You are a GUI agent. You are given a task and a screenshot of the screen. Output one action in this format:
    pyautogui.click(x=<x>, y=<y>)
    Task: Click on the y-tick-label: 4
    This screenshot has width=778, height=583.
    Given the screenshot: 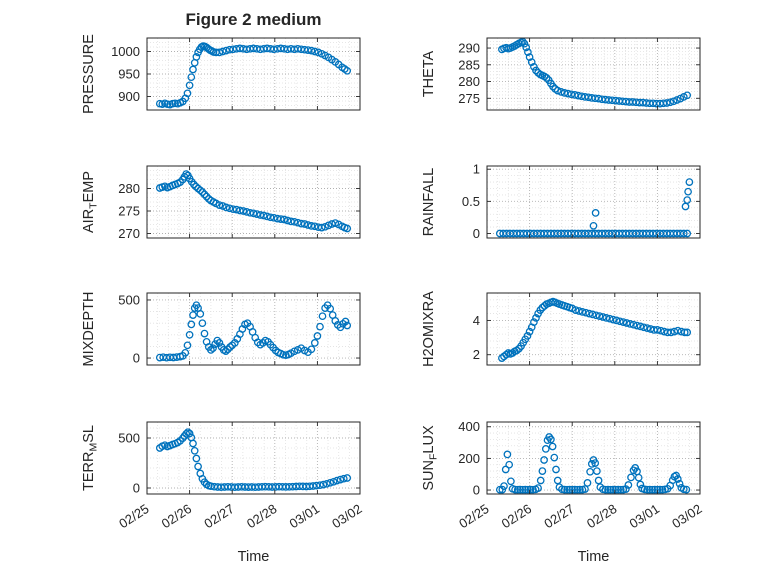 What is the action you would take?
    pyautogui.click(x=476, y=320)
    